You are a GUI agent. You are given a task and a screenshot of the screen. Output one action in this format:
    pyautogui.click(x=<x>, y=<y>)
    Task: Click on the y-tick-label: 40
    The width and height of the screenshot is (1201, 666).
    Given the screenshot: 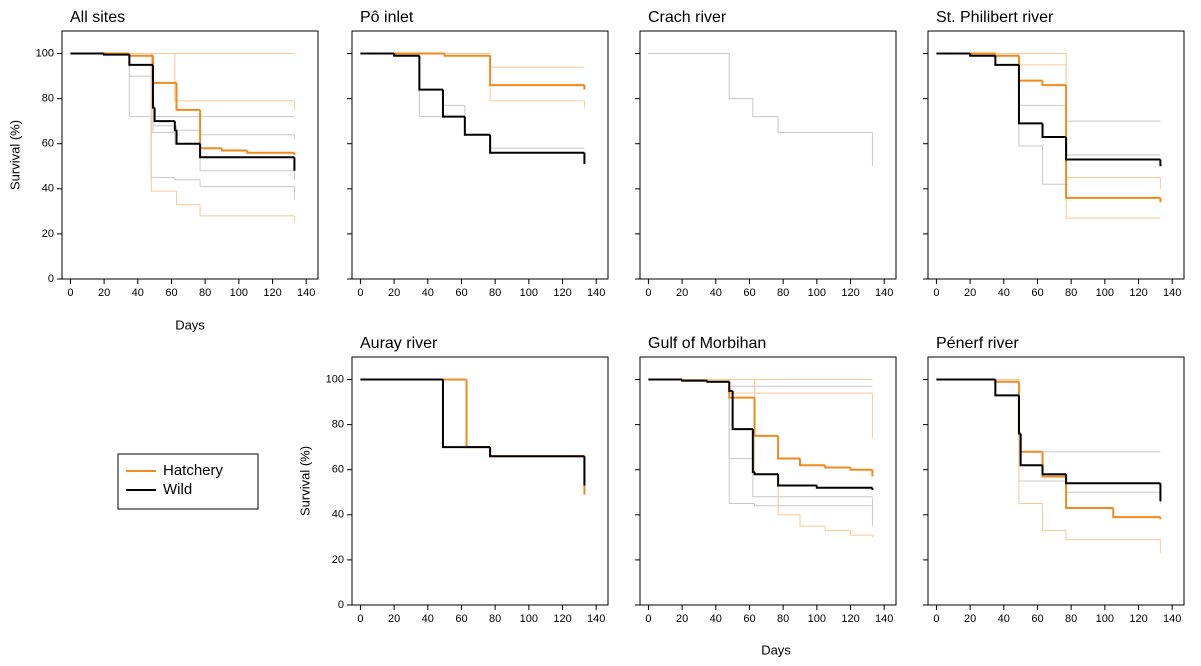 What is the action you would take?
    pyautogui.click(x=338, y=515)
    